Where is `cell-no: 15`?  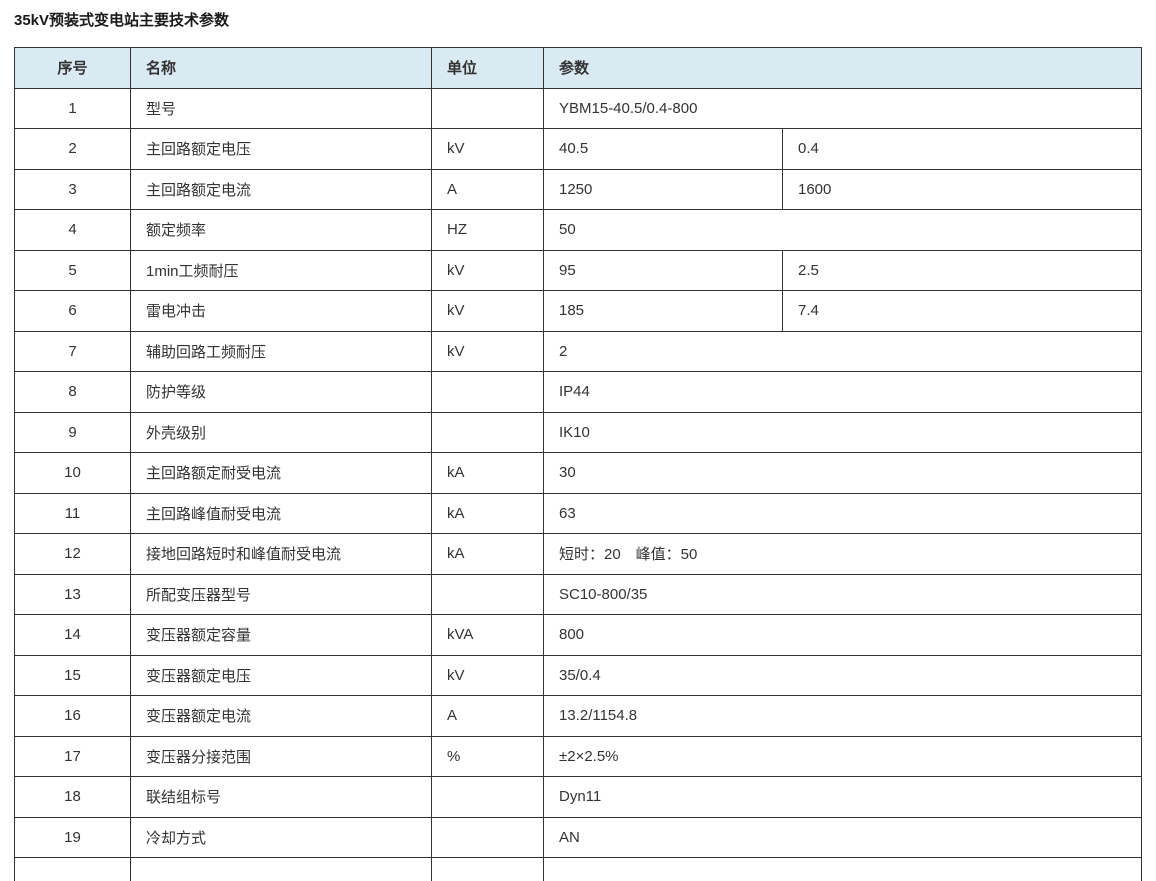
cell-no: 15 is located at coordinates (72, 675).